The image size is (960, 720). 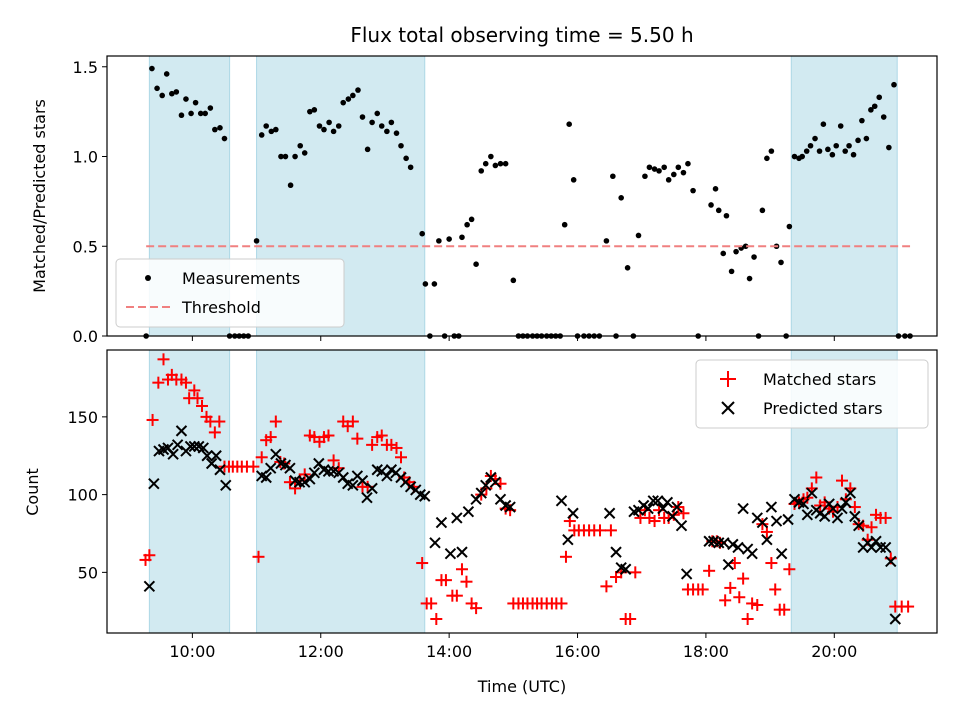 I want to click on counts-shaded-interval, so click(x=341, y=491).